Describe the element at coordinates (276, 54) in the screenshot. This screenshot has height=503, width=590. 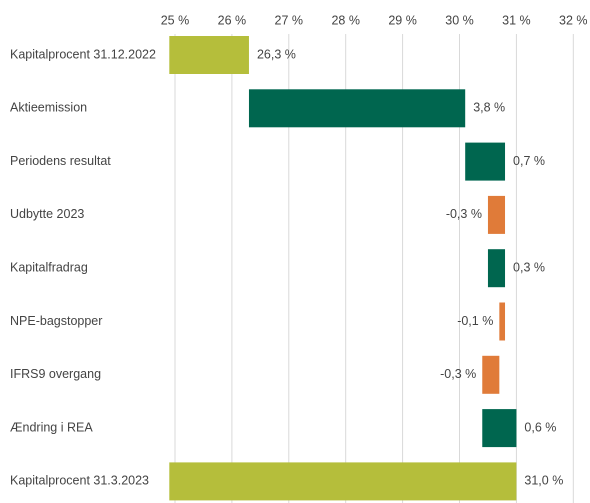
I see `value-label: 26,3 %` at that location.